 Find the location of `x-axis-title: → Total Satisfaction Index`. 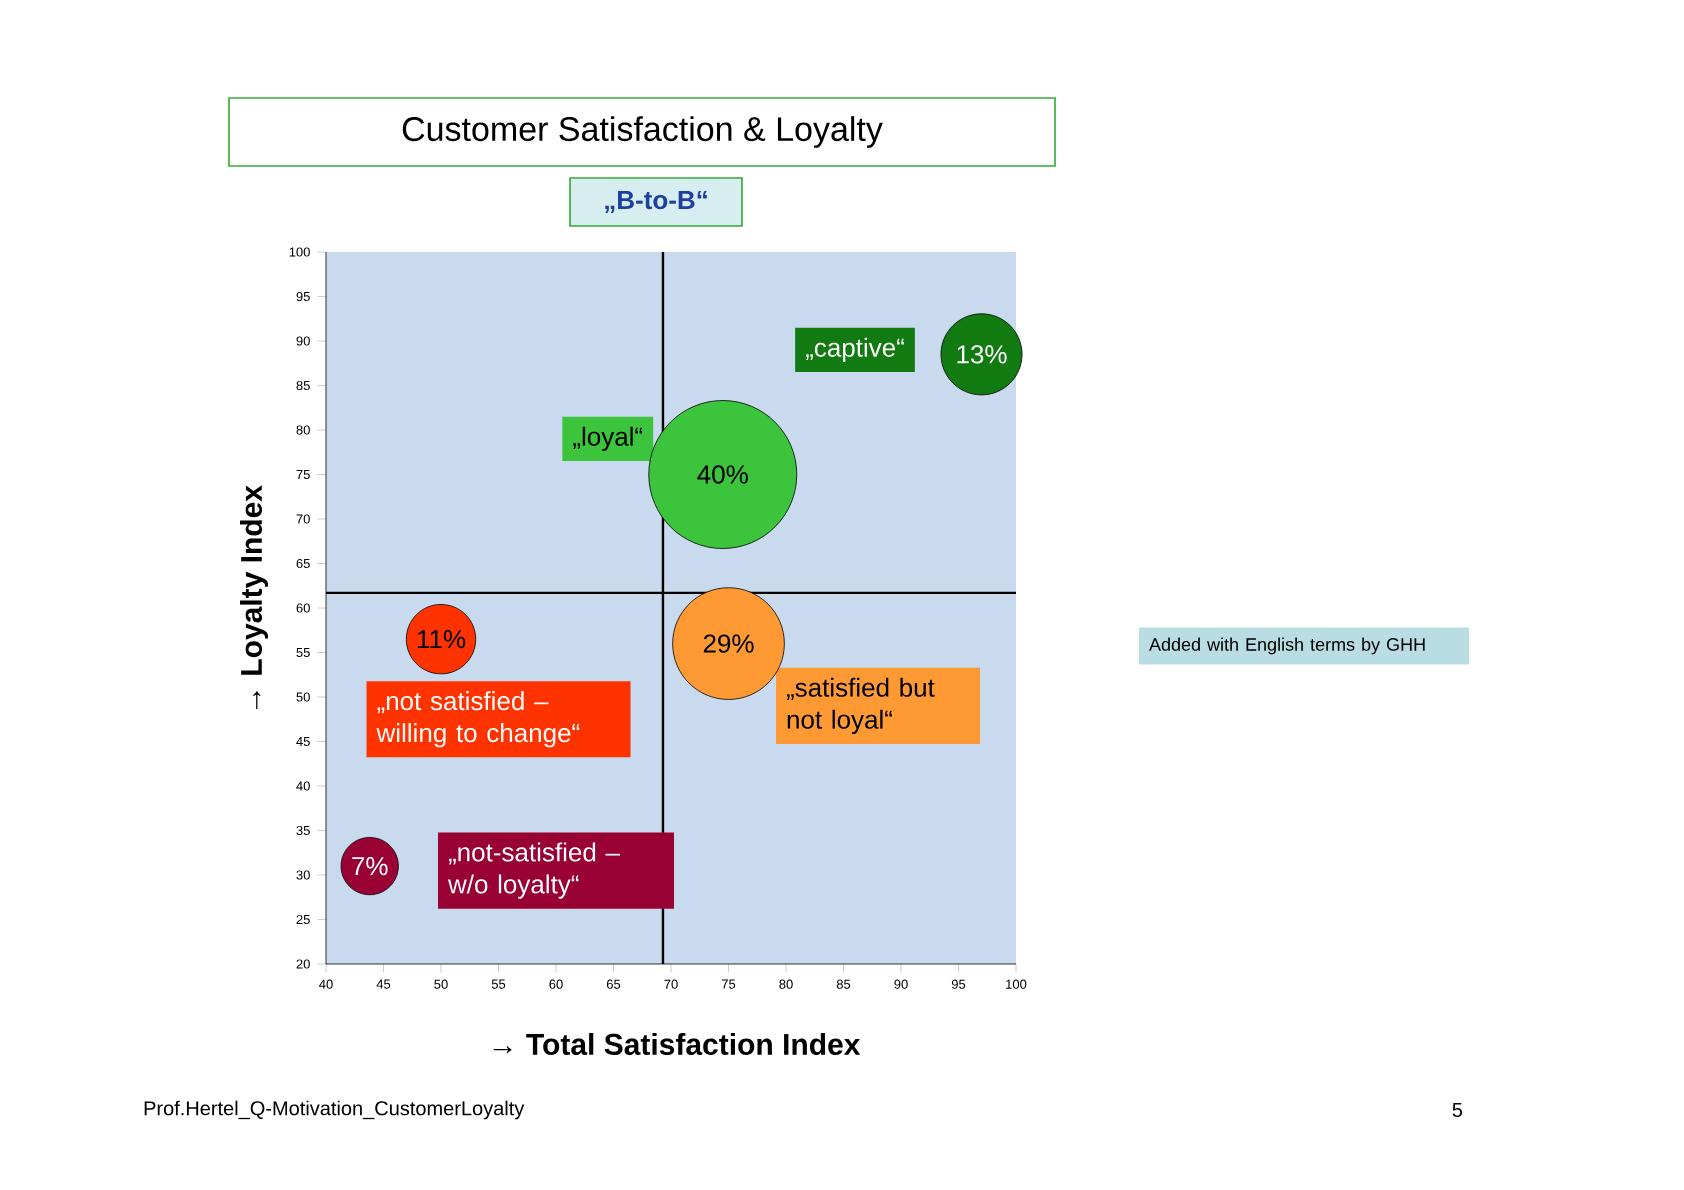

x-axis-title: → Total Satisfaction Index is located at coordinates (677, 1043).